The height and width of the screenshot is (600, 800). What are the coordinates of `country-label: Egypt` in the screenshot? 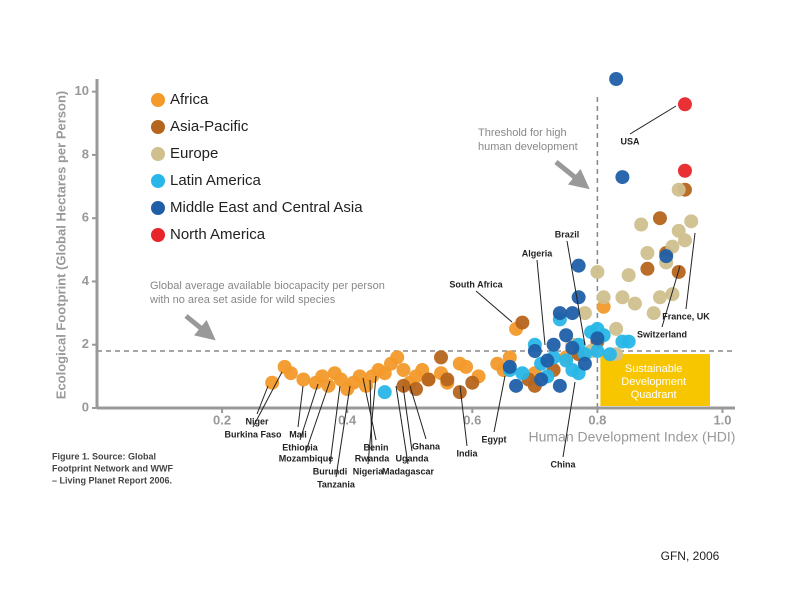 It's located at (493, 439).